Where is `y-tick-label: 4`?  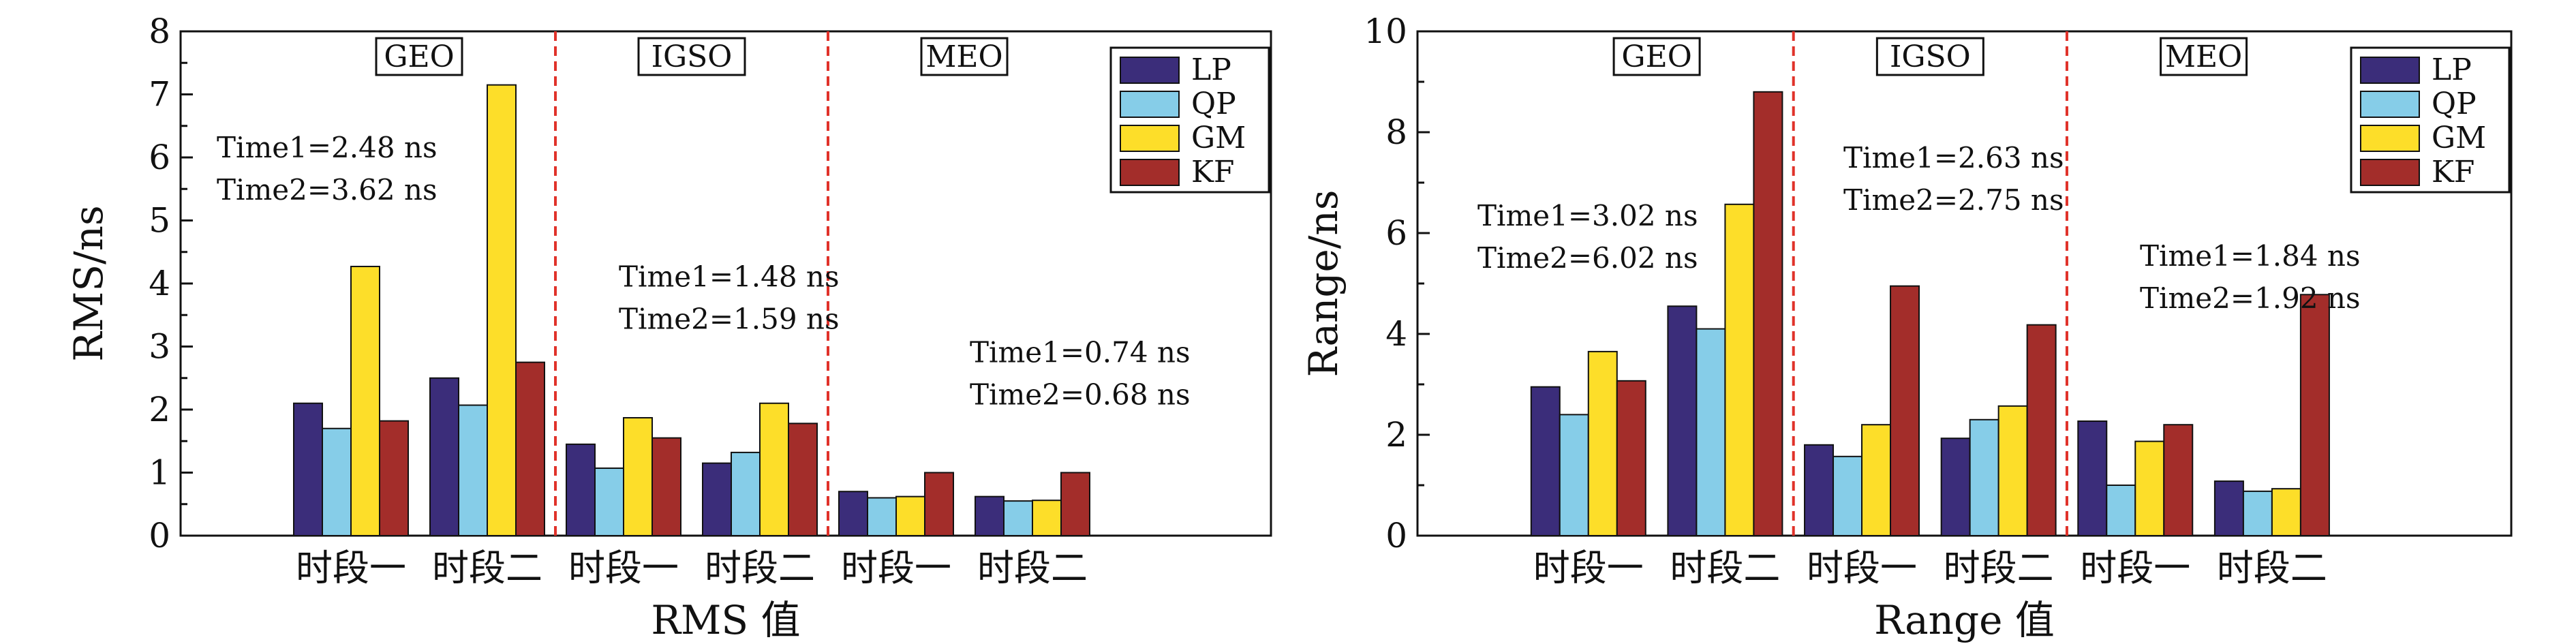
y-tick-label: 4 is located at coordinates (159, 283).